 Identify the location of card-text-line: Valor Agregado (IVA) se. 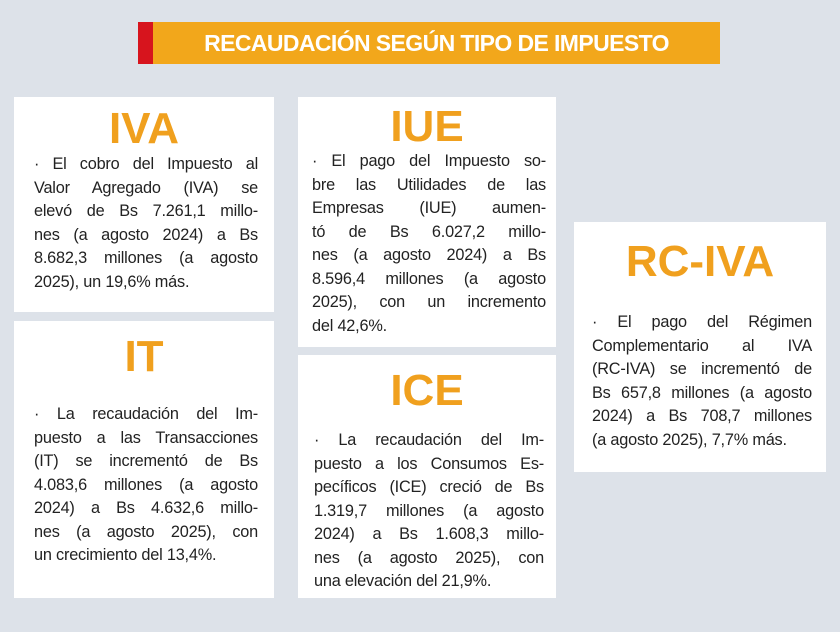
(146, 187).